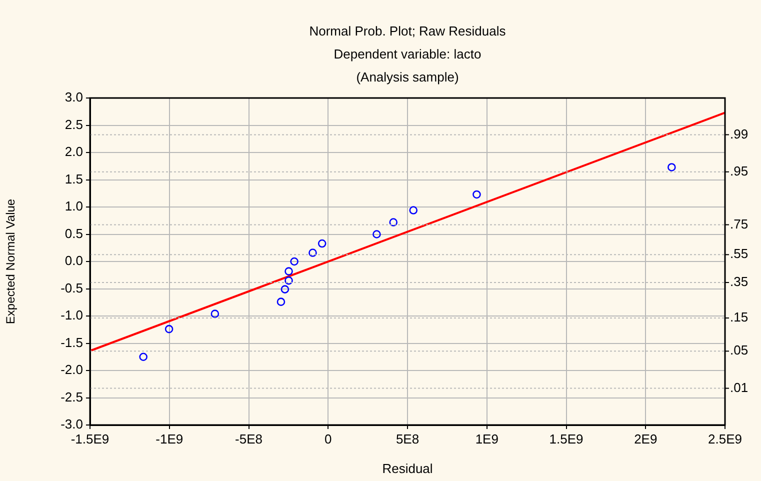 The width and height of the screenshot is (761, 481). Describe the element at coordinates (566, 438) in the screenshot. I see `x-tick-label: 1.5E9` at that location.